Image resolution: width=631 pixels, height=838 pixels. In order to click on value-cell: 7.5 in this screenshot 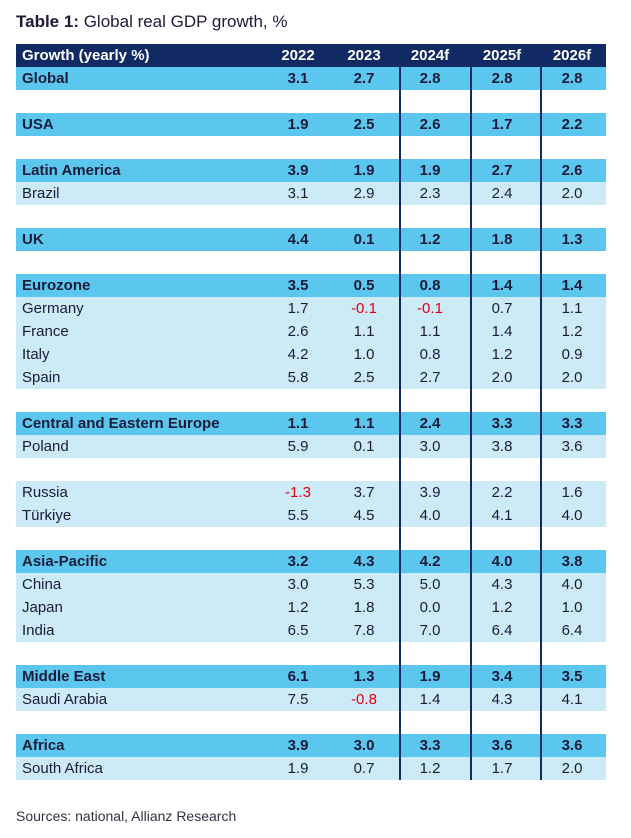, I will do `click(298, 699)`.